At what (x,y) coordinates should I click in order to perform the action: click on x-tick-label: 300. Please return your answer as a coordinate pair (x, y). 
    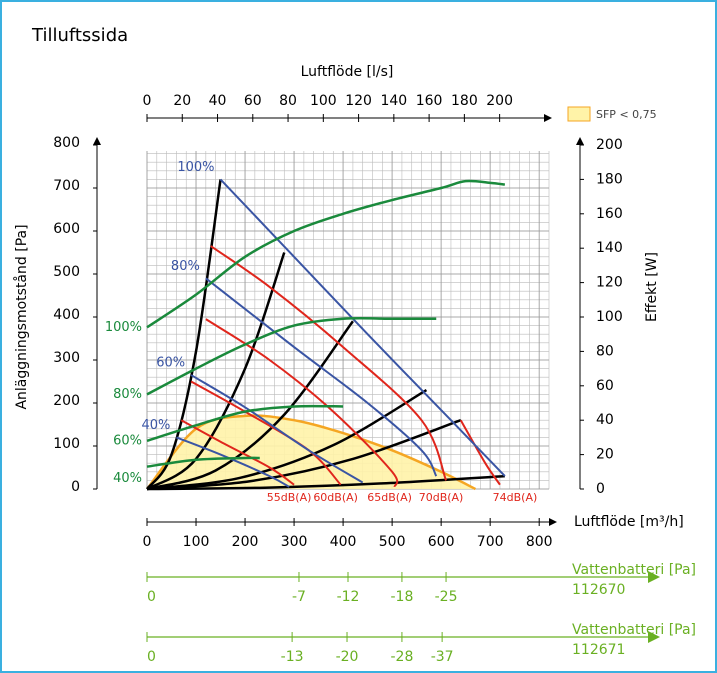
    Looking at the image, I should click on (294, 542).